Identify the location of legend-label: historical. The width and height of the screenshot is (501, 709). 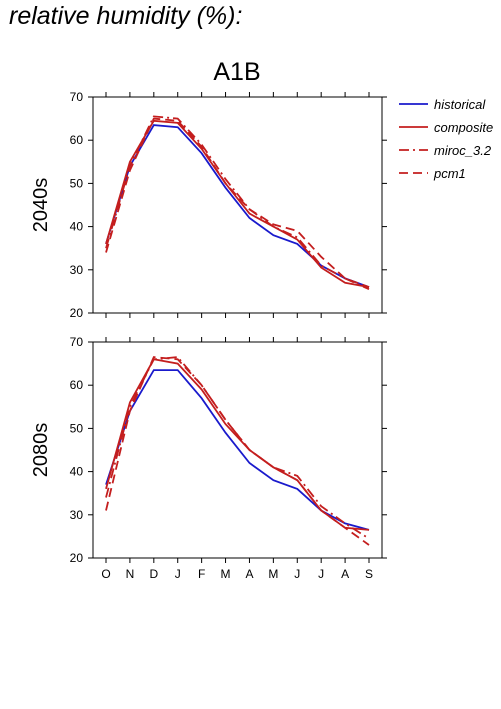
(460, 104).